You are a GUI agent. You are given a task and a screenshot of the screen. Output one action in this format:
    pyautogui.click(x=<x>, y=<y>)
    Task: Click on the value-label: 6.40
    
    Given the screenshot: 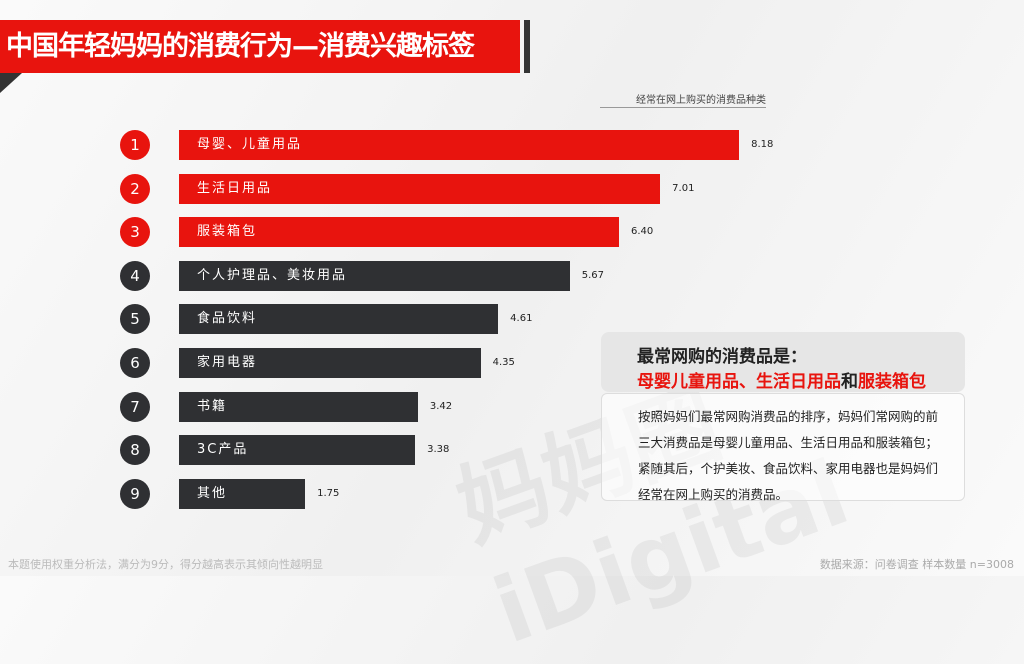 What is the action you would take?
    pyautogui.click(x=642, y=232)
    